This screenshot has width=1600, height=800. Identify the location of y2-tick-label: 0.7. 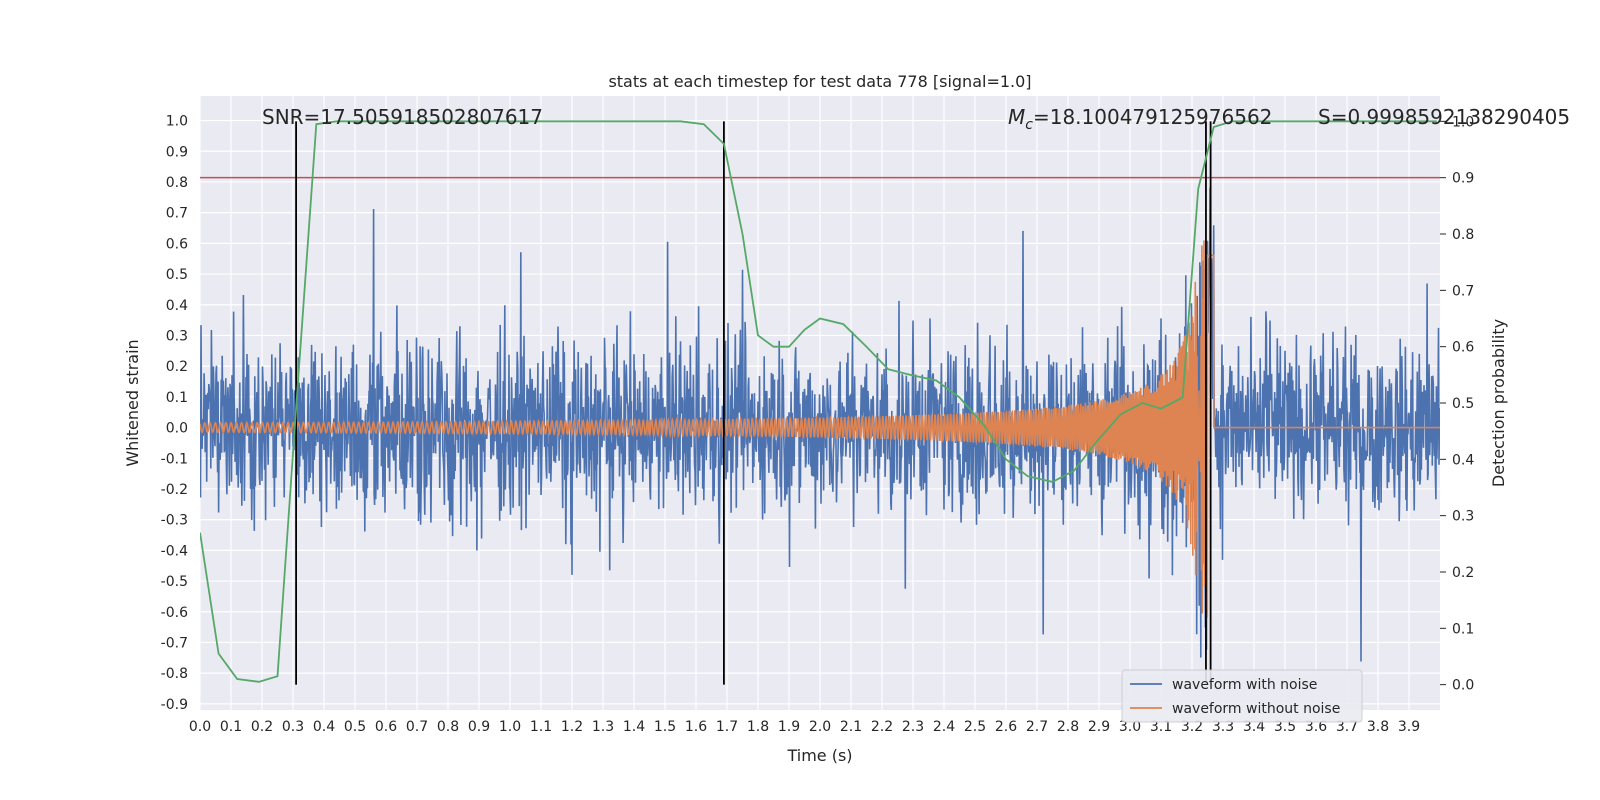
(1463, 291).